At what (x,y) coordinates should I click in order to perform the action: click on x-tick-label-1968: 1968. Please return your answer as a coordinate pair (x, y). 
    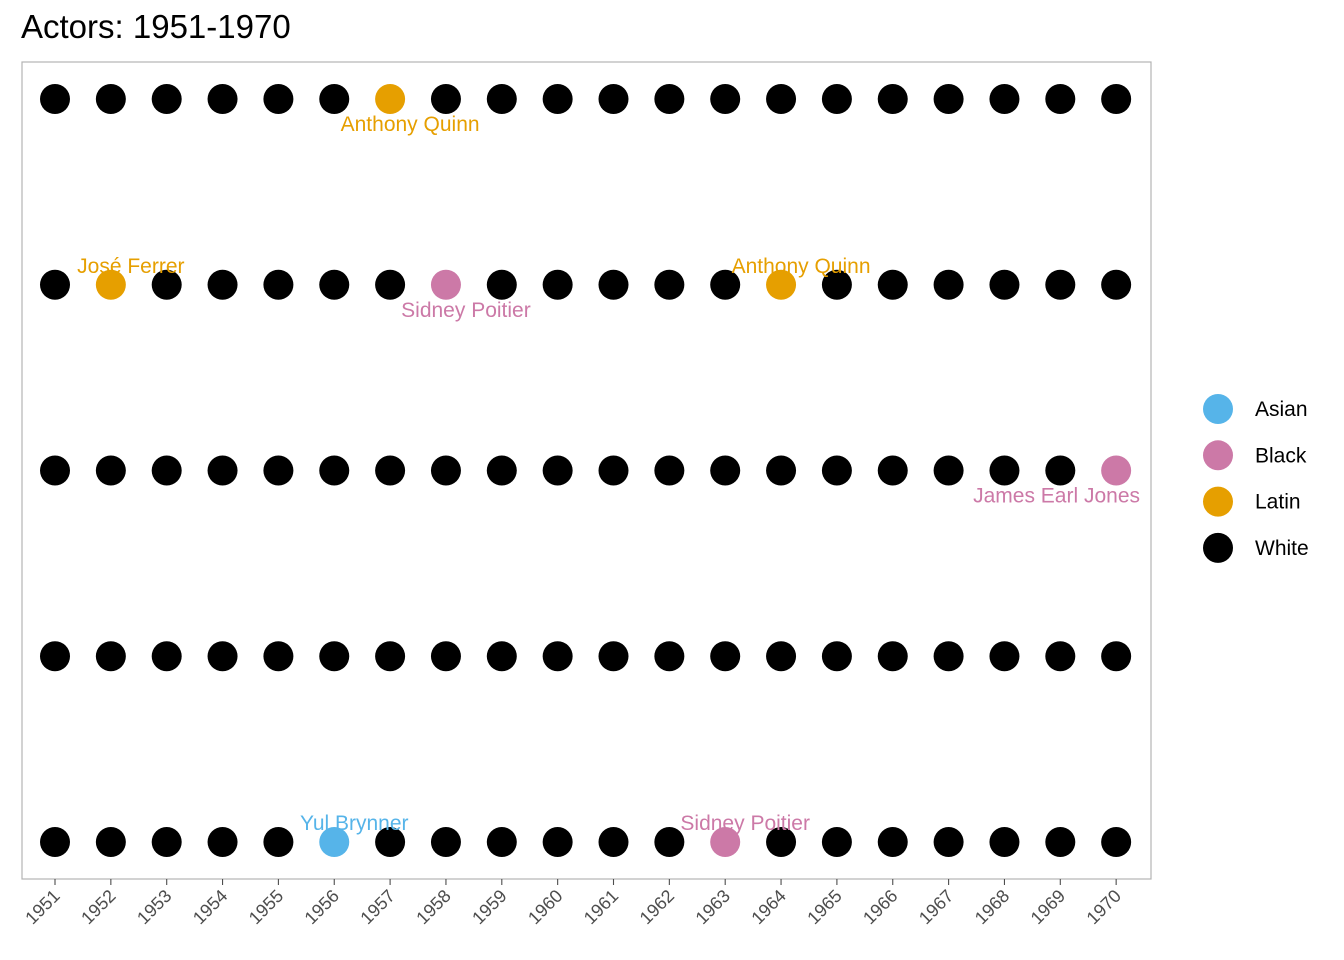
    Looking at the image, I should click on (992, 907).